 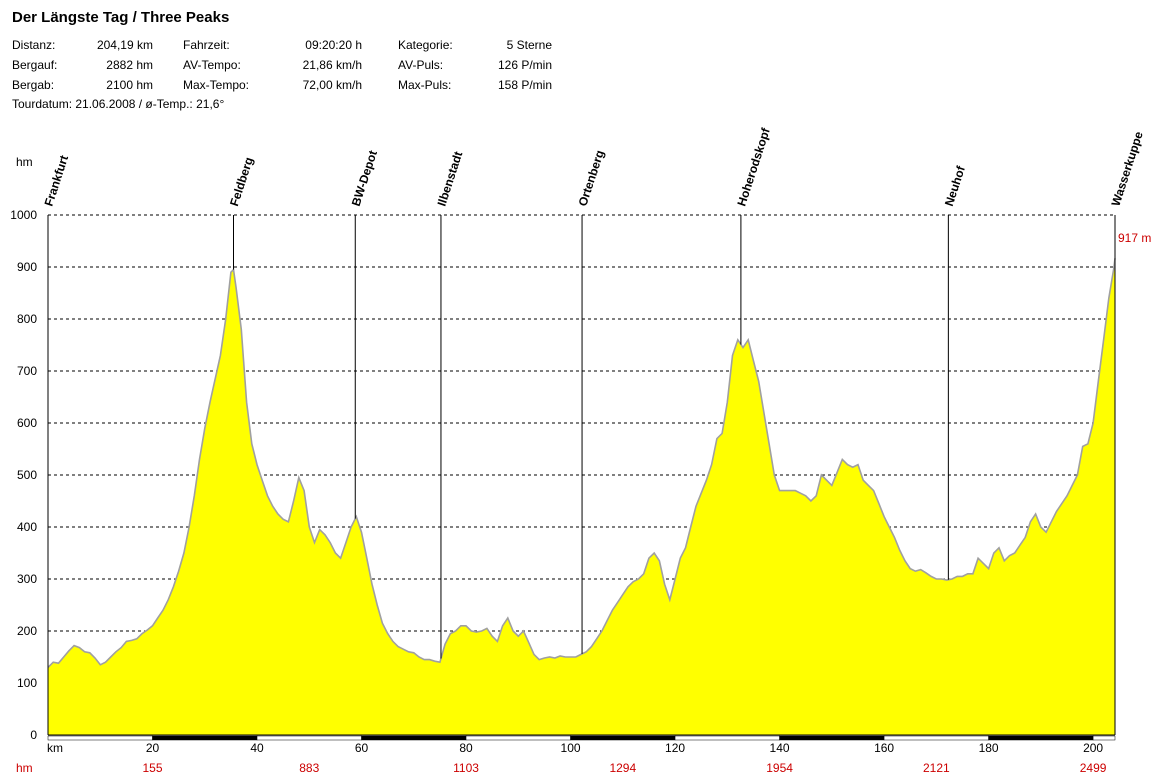 What do you see at coordinates (55, 748) in the screenshot?
I see `x-axis-label: km` at bounding box center [55, 748].